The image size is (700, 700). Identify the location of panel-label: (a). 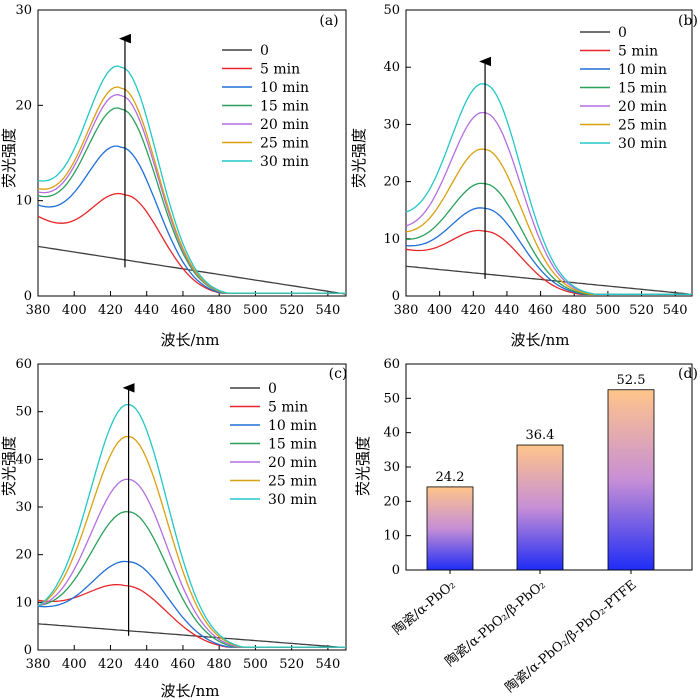
(328, 21).